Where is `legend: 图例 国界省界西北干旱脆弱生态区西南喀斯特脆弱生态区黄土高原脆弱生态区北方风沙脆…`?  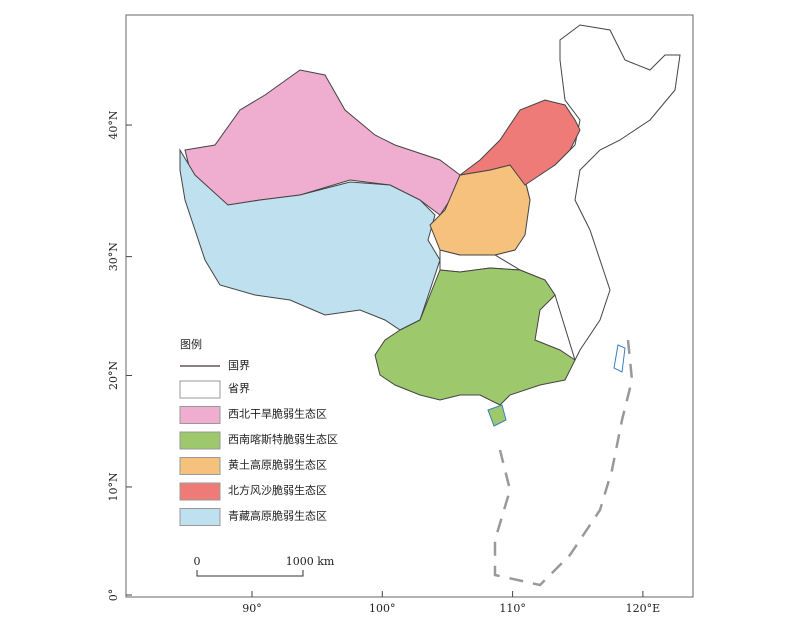 legend: 图例 国界省界西北干旱脆弱生态区西南喀斯特脆弱生态区黄土高原脆弱生态区北方风沙脆… is located at coordinates (258, 431).